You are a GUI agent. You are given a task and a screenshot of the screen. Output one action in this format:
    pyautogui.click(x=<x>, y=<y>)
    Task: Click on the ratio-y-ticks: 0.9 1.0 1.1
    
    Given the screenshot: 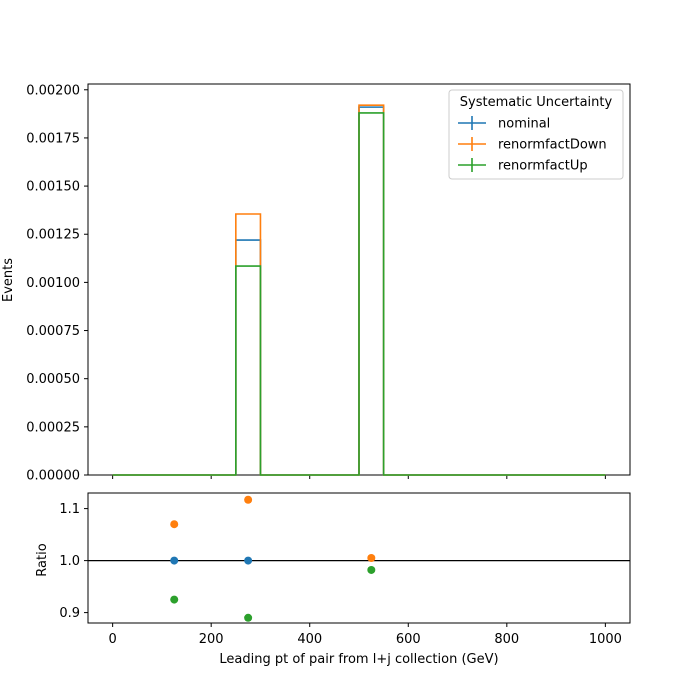 What is the action you would take?
    pyautogui.click(x=73, y=561)
    